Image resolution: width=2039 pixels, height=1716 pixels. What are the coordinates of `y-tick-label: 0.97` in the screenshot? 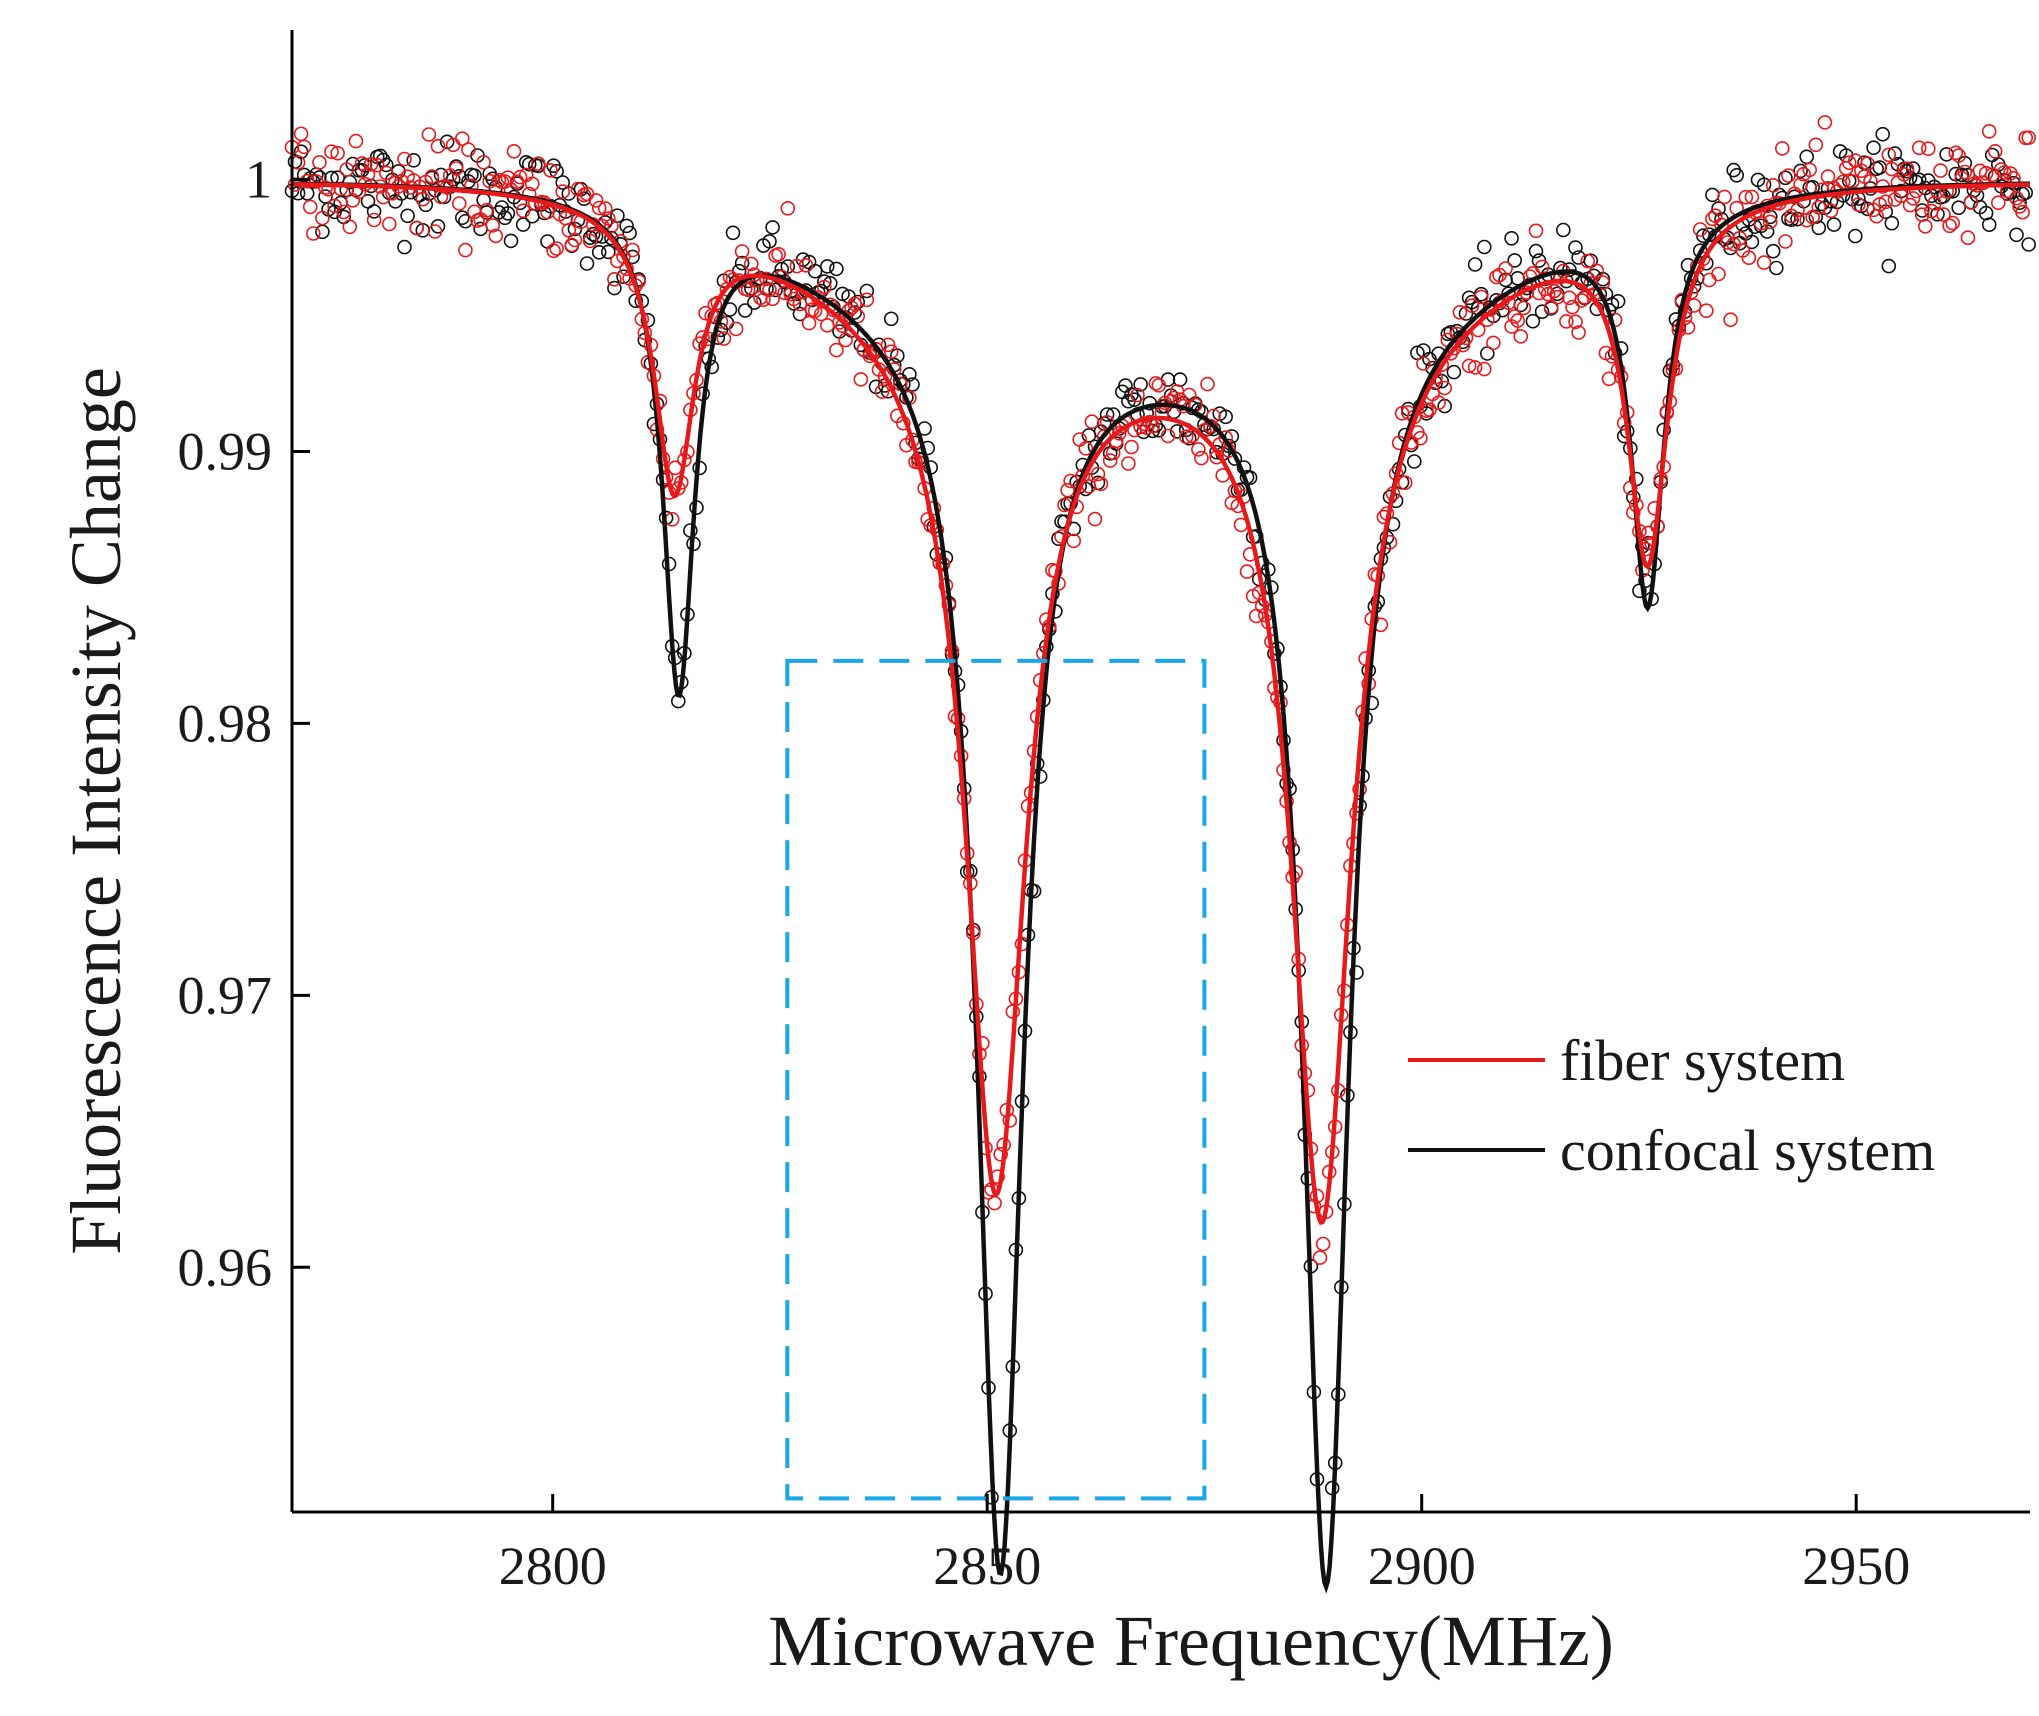 It's located at (225, 995).